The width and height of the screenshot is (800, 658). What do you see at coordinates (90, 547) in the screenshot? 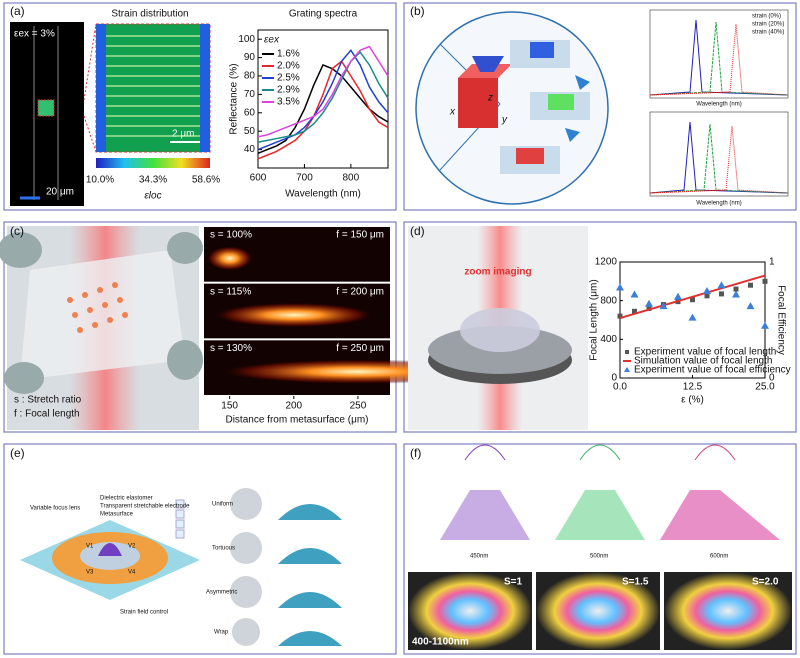
I see `voltage: V1` at bounding box center [90, 547].